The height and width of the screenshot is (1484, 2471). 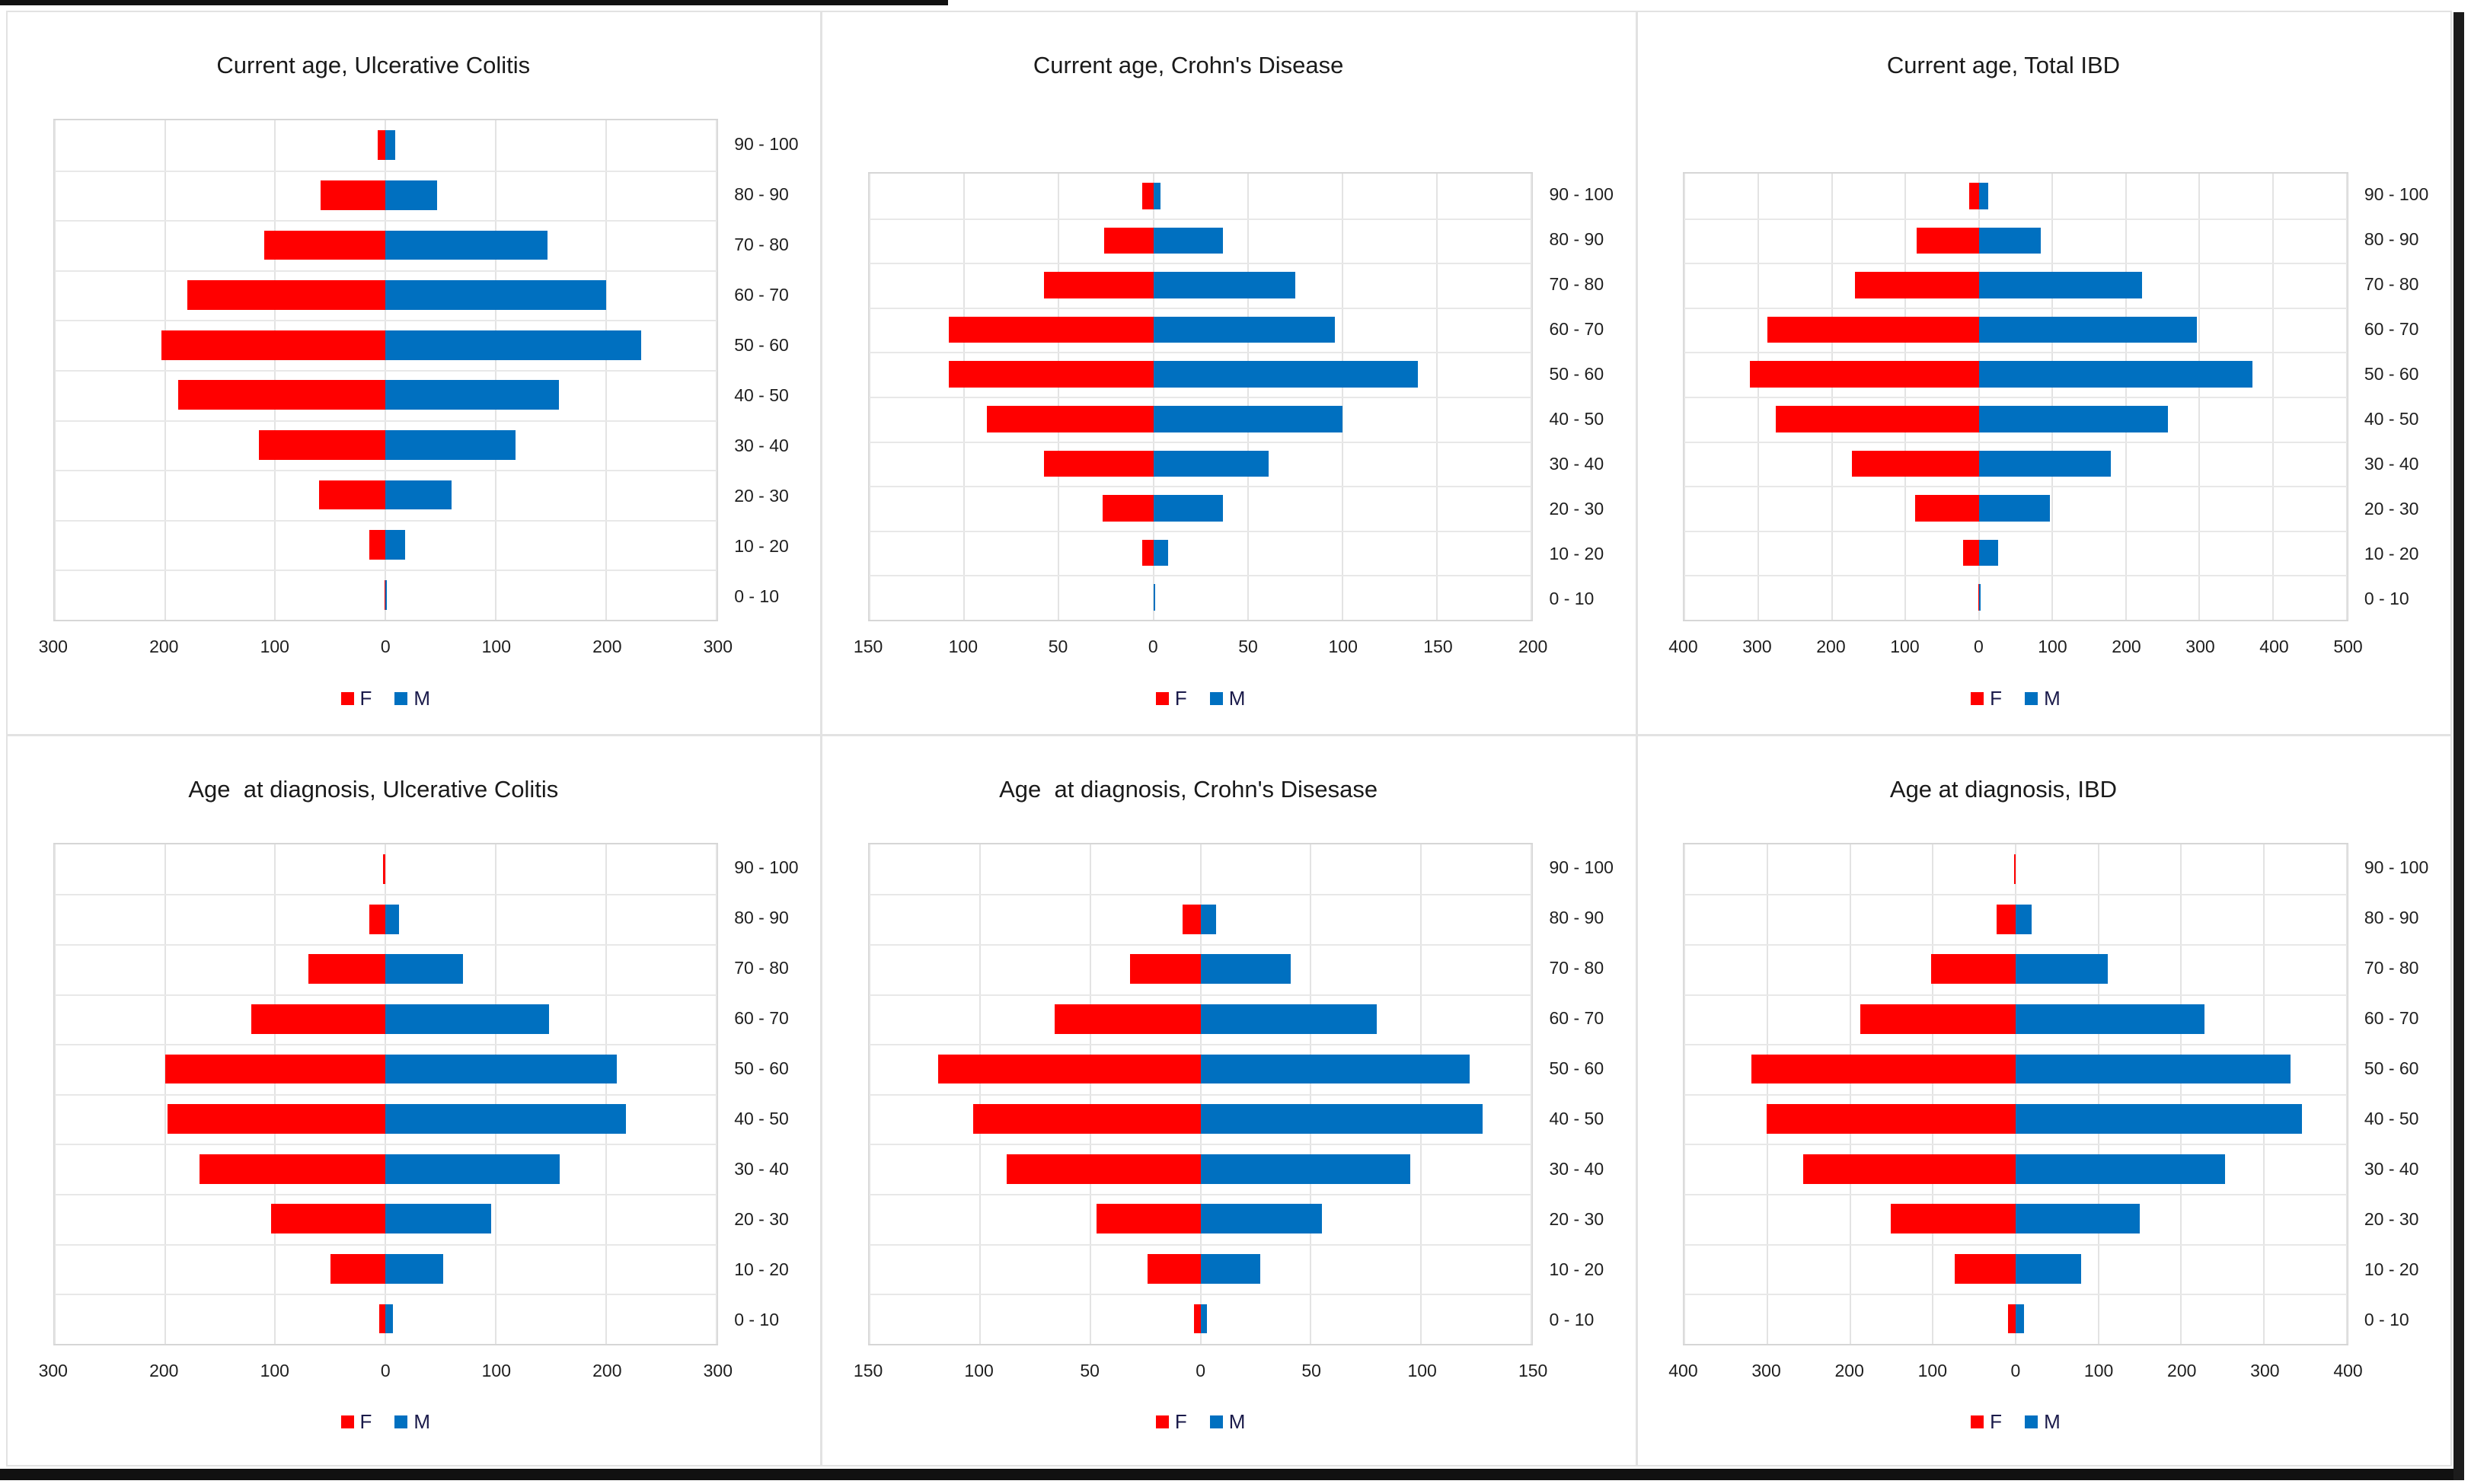 I want to click on legend-m-swatch-icon, so click(x=1216, y=698).